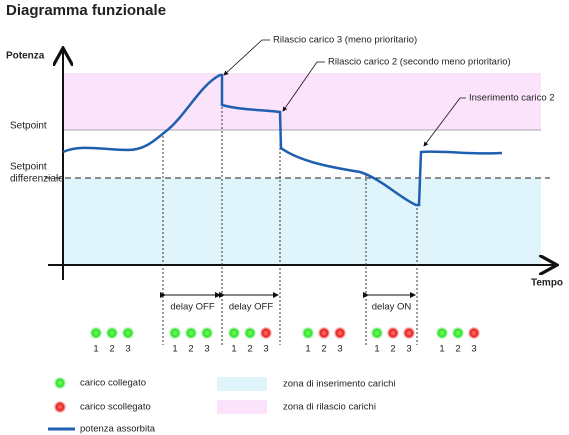  What do you see at coordinates (60, 407) in the screenshot?
I see `legend-red-led` at bounding box center [60, 407].